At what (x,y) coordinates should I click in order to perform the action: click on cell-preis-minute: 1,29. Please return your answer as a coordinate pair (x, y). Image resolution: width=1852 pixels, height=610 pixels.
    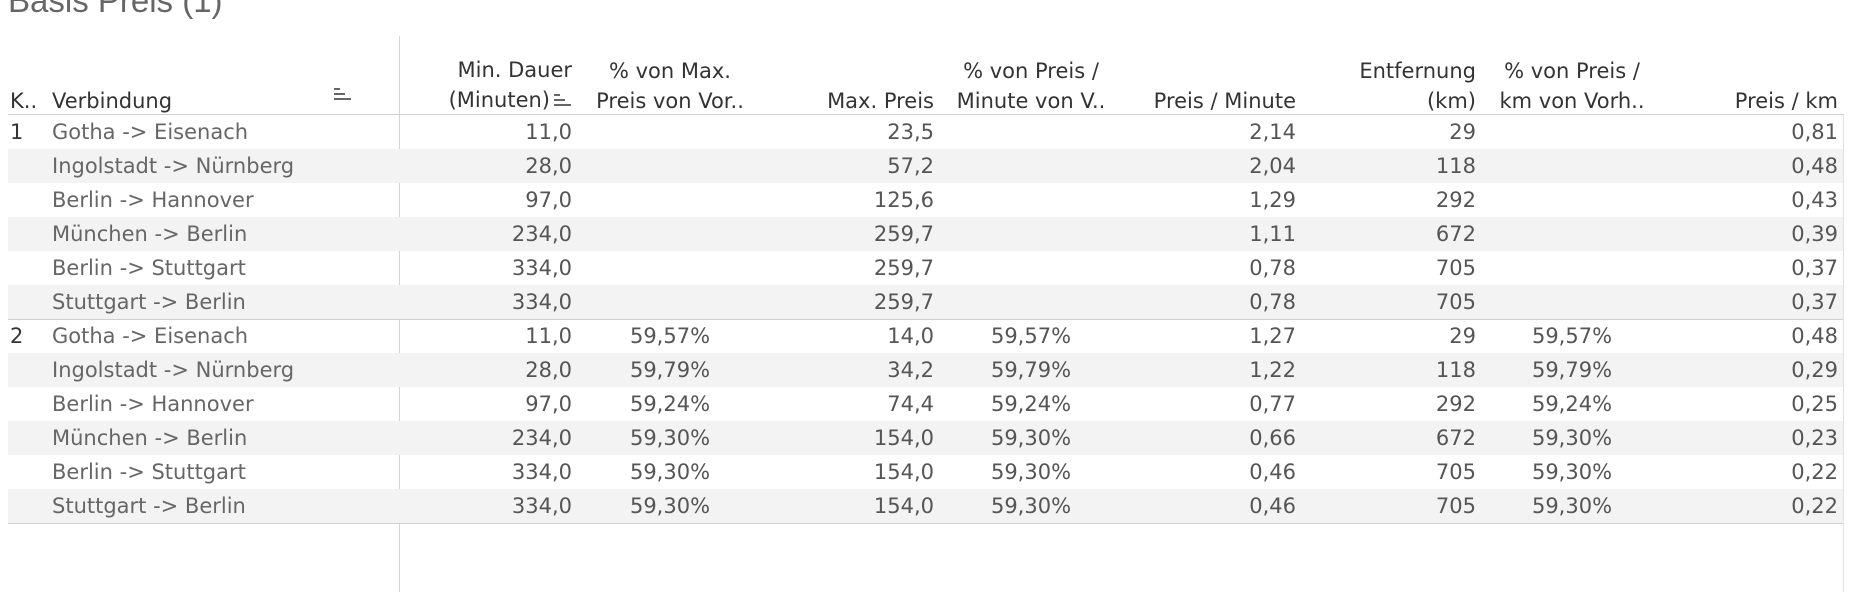
    Looking at the image, I should click on (1272, 200).